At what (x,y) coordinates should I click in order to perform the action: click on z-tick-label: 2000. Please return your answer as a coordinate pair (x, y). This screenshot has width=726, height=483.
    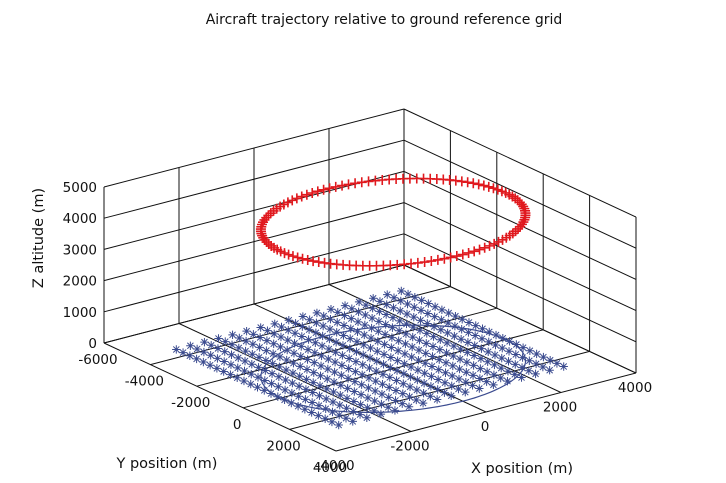
    Looking at the image, I should click on (80, 282).